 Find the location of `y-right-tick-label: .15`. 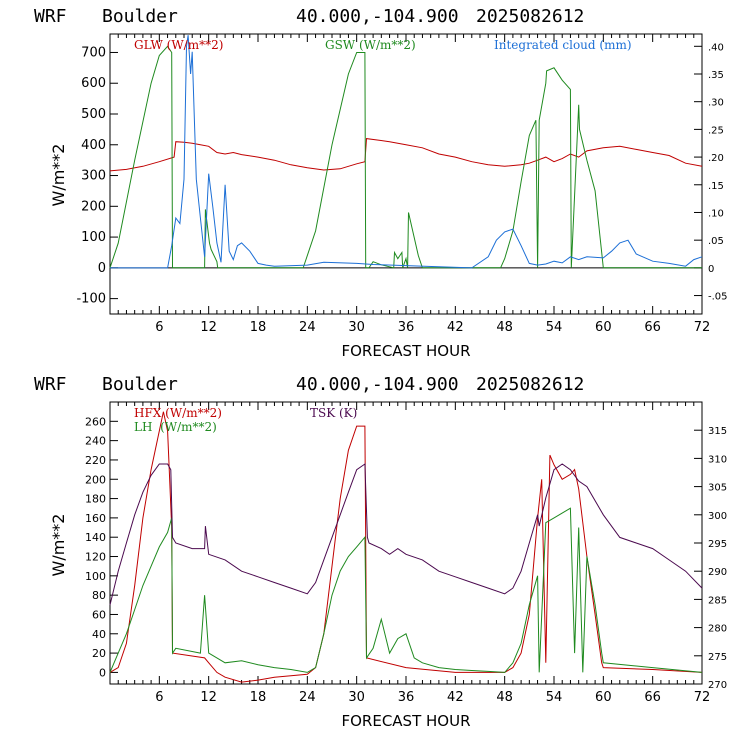

y-right-tick-label: .15 is located at coordinates (716, 186).